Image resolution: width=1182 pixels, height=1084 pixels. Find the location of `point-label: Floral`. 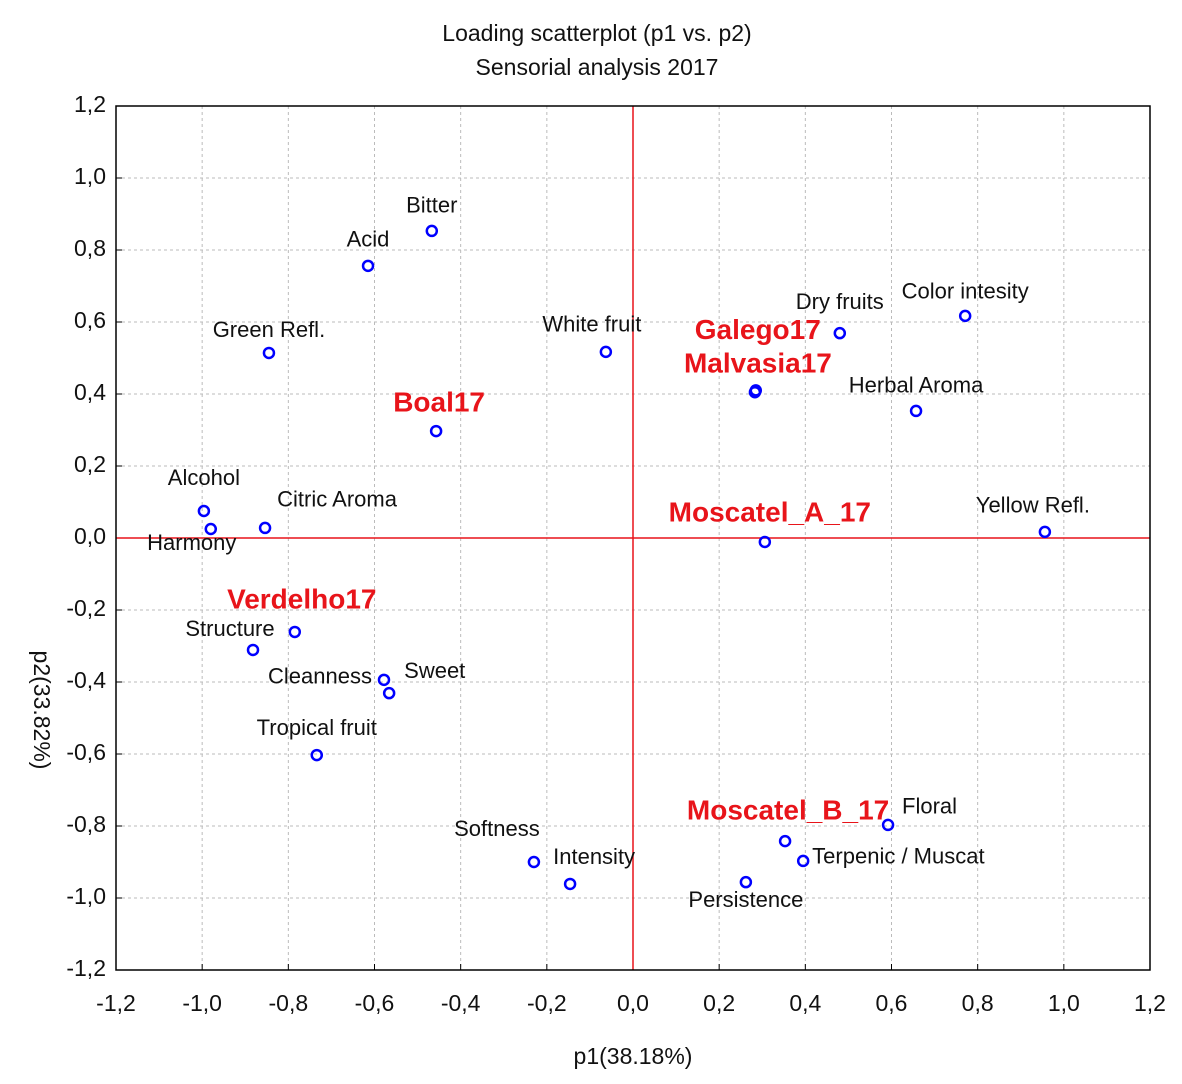

point-label: Floral is located at coordinates (929, 806).